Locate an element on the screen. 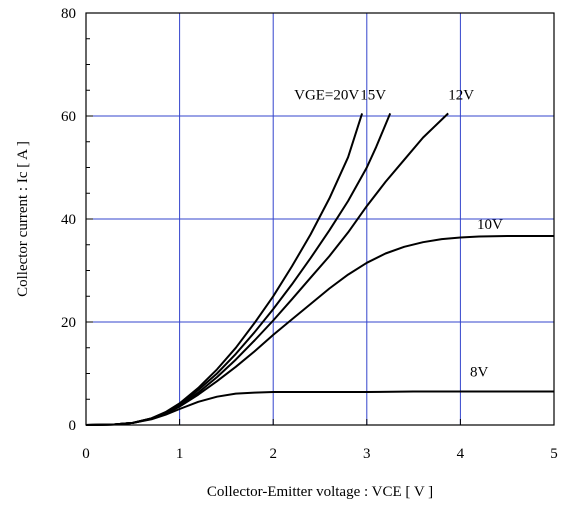  y-tick-label: 60 is located at coordinates (68, 117).